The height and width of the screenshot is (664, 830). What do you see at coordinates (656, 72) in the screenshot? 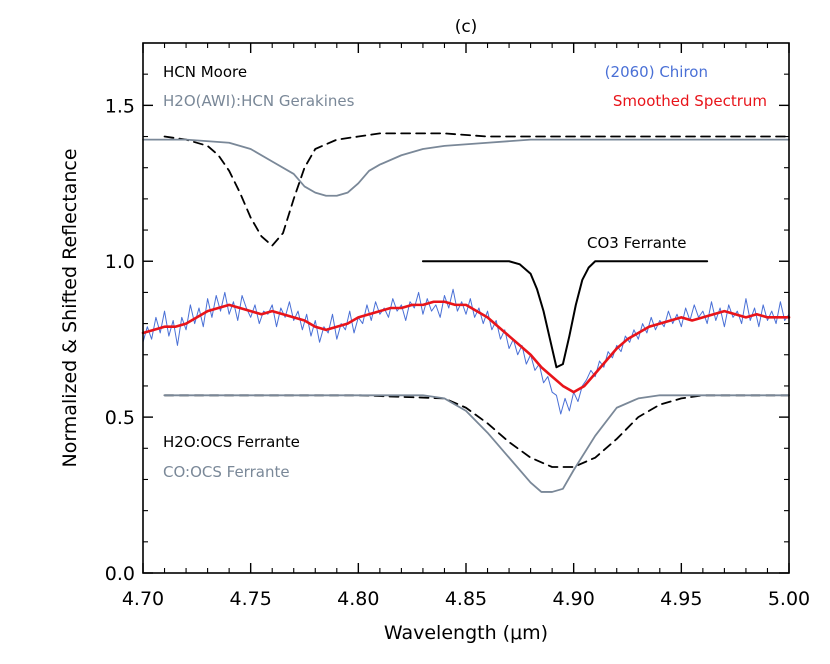
I see `annotation-2060-chiron: (2060) Chiron` at bounding box center [656, 72].